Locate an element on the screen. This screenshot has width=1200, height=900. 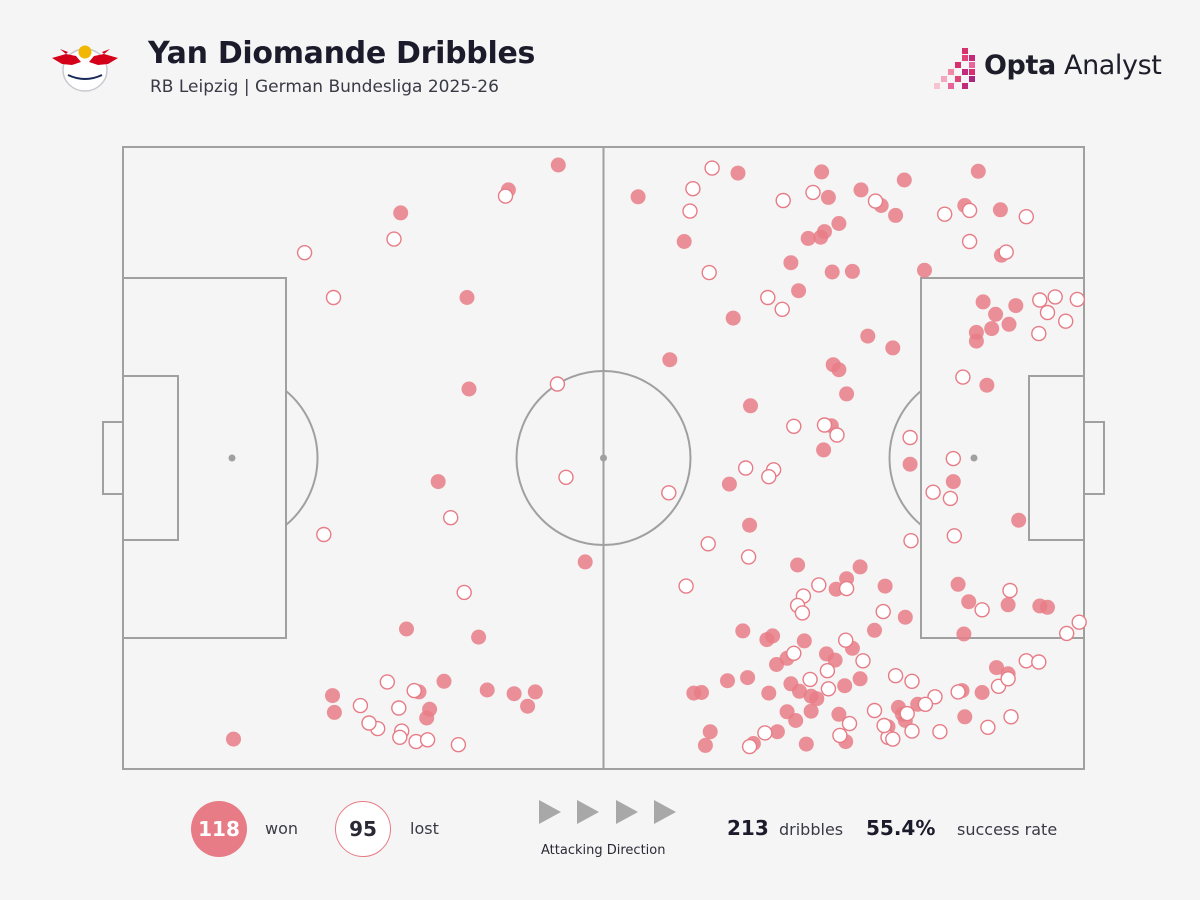
centre-spot is located at coordinates (603, 458).